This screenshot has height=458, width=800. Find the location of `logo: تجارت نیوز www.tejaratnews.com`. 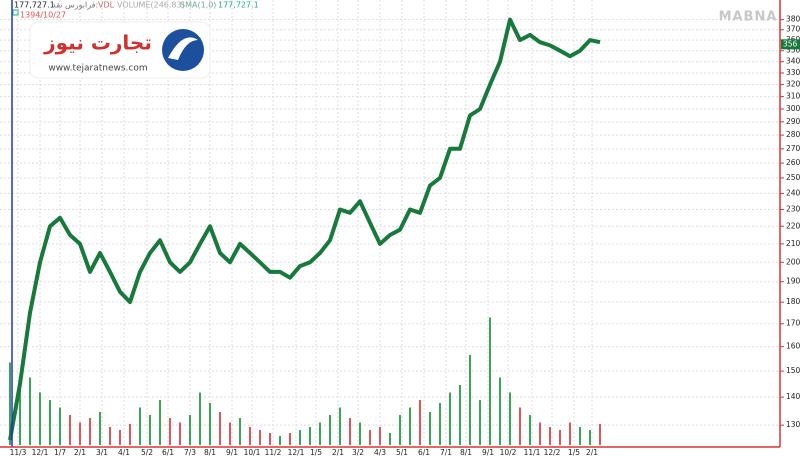

logo: تجارت نیوز www.tejaratnews.com is located at coordinates (120, 50).